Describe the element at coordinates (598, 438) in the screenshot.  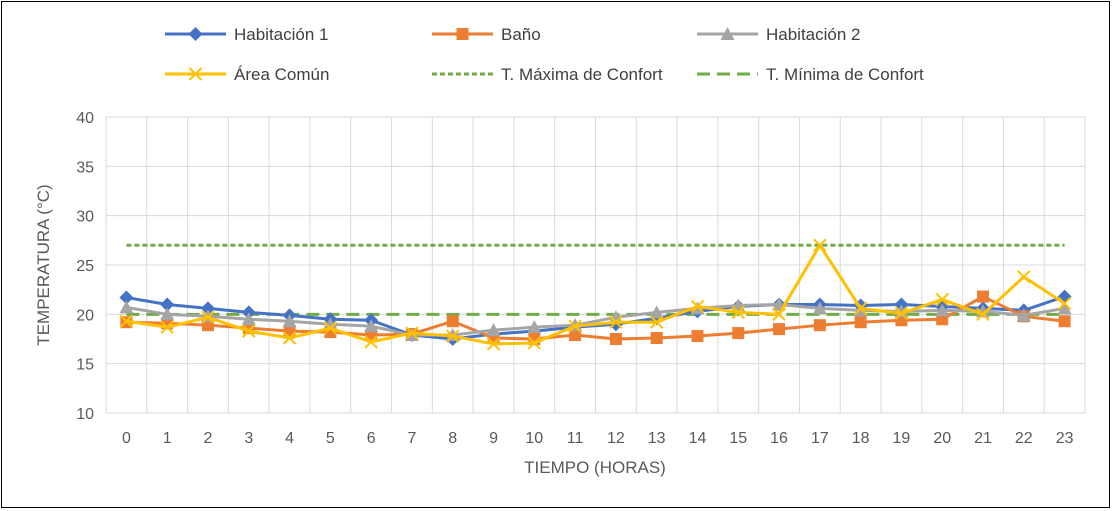
I see `x-axis-ticks: 0 1 2 3 4 5 6 7 8 9 10 11 12 13 14 15 16 17 18 19 20 21 22 23` at that location.